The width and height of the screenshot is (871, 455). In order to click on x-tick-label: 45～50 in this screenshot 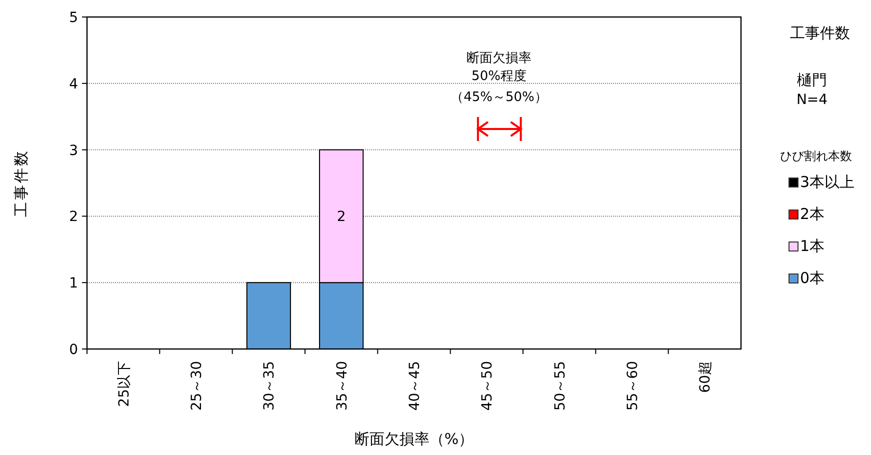, I will do `click(488, 386)`.